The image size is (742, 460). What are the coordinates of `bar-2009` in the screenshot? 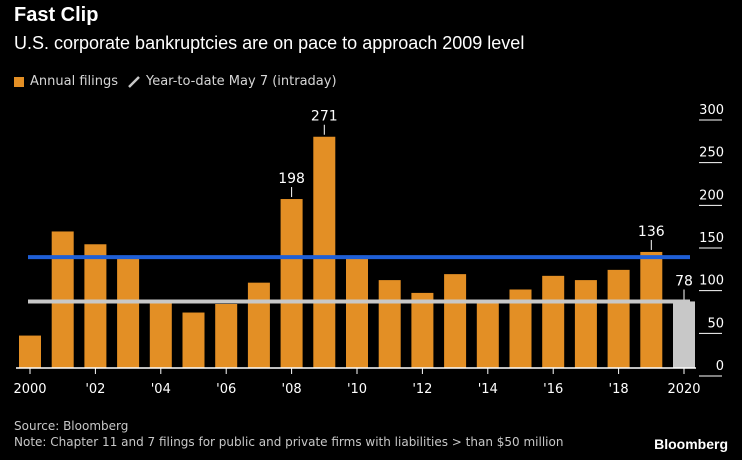 It's located at (324, 252).